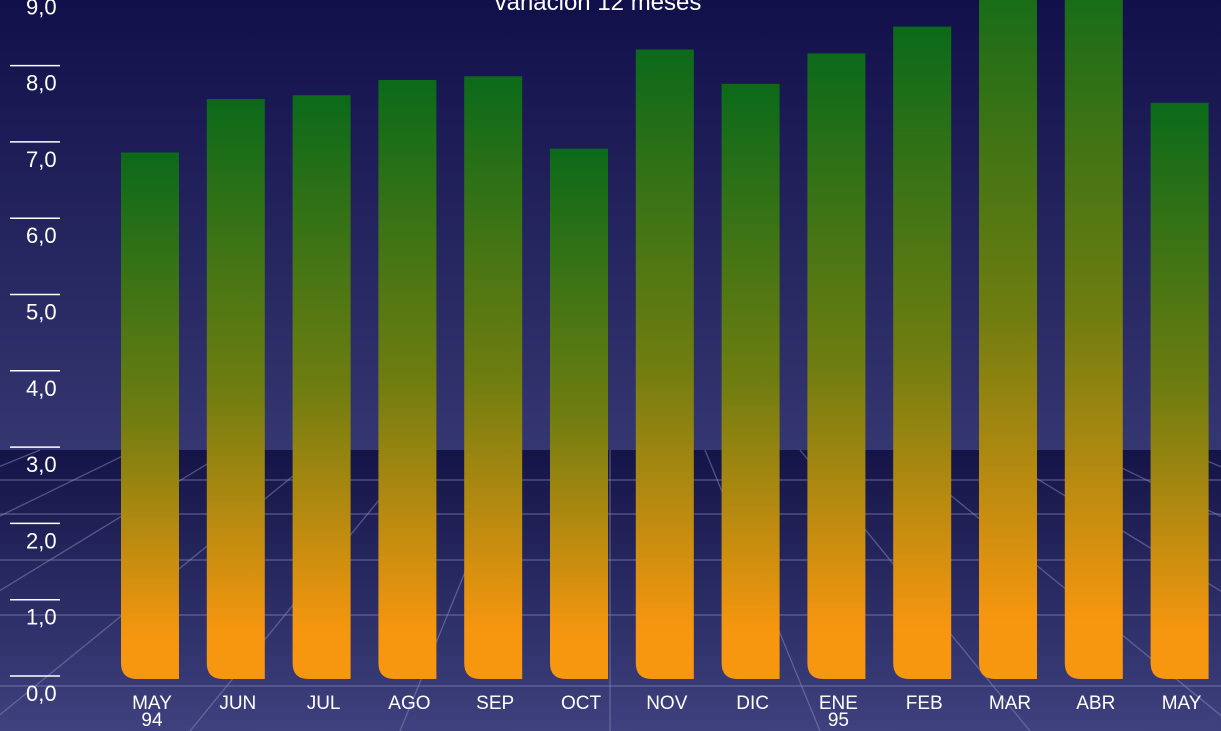 The image size is (1221, 731). Describe the element at coordinates (152, 720) in the screenshot. I see `x-tick-label: 94` at that location.